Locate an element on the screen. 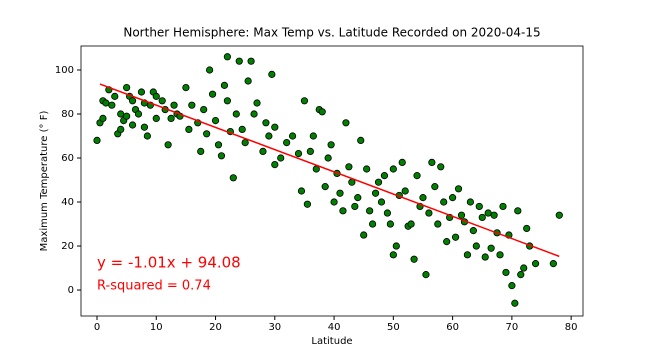 This screenshot has width=648, height=360. x-tick-label: 40 is located at coordinates (334, 327).